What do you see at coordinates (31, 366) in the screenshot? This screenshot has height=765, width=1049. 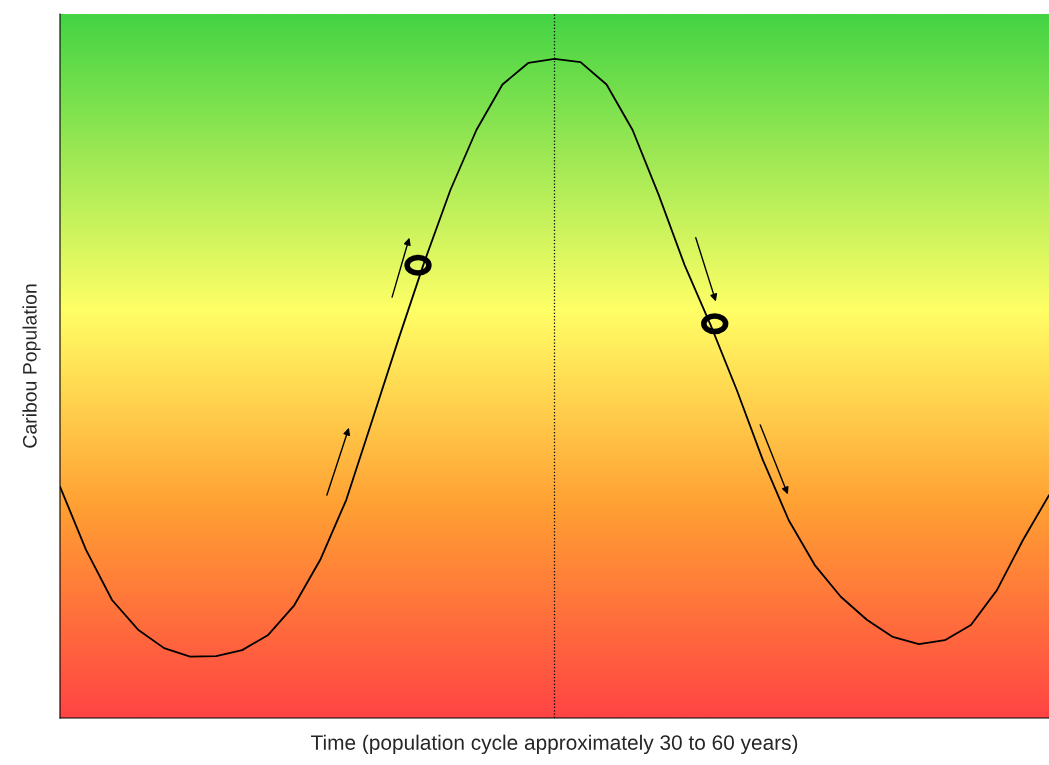 I see `y-axis-title: Caribou Population` at bounding box center [31, 366].